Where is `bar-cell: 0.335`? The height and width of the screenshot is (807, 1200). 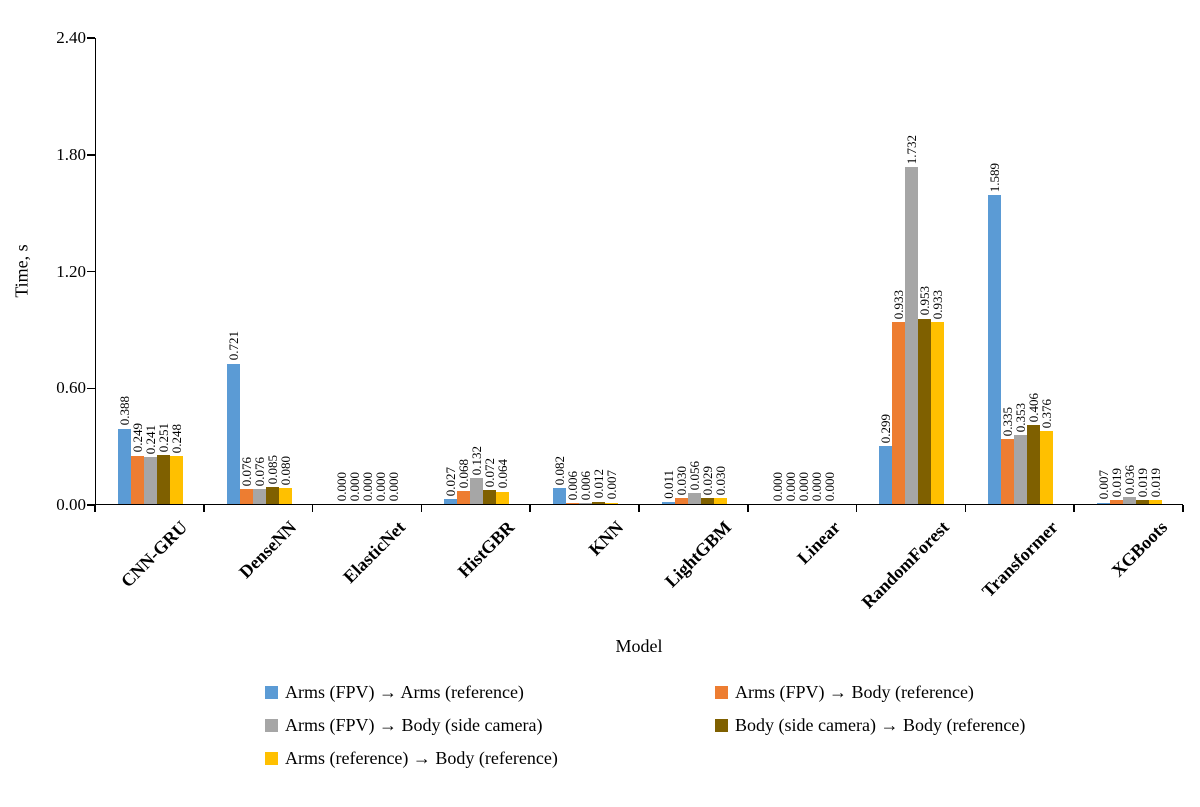 bar-cell: 0.335 is located at coordinates (1007, 271).